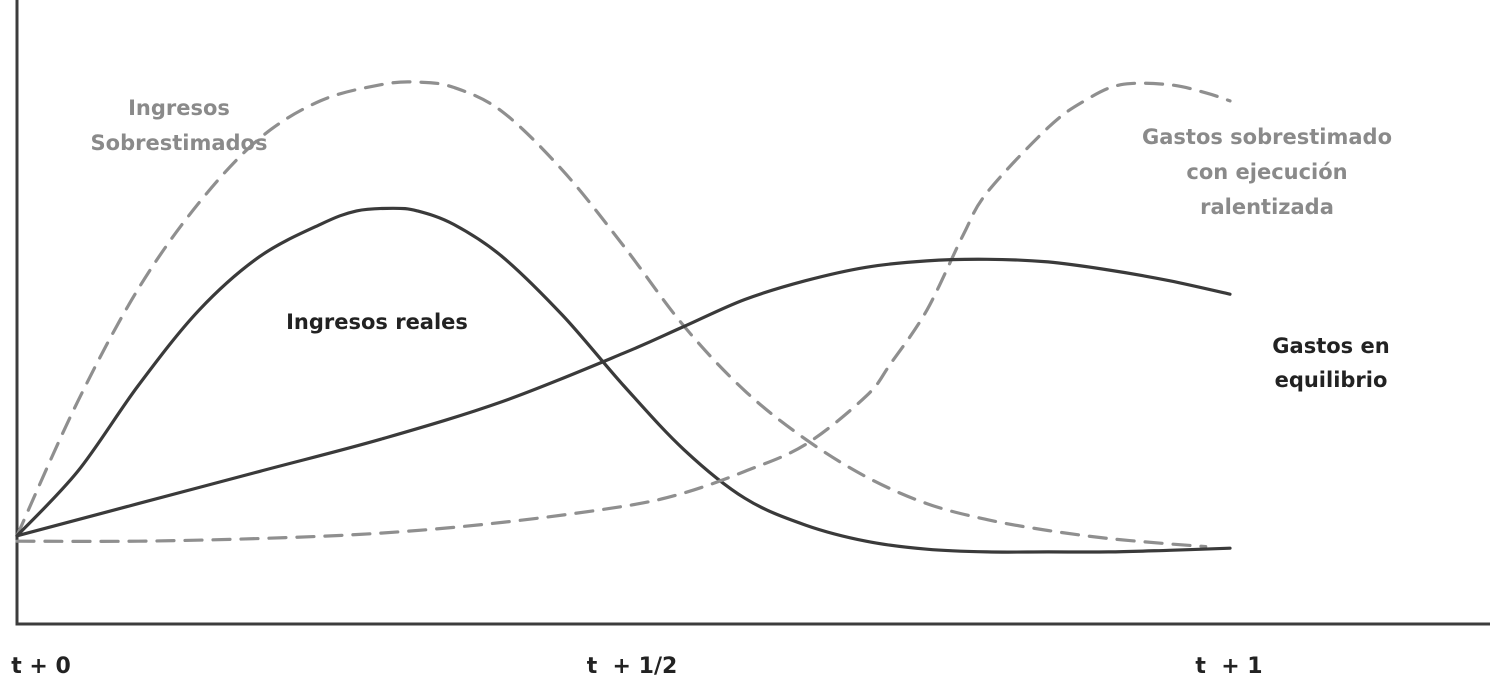 Image resolution: width=1490 pixels, height=678 pixels. Describe the element at coordinates (41, 666) in the screenshot. I see `x-tick-label: t + 0` at that location.